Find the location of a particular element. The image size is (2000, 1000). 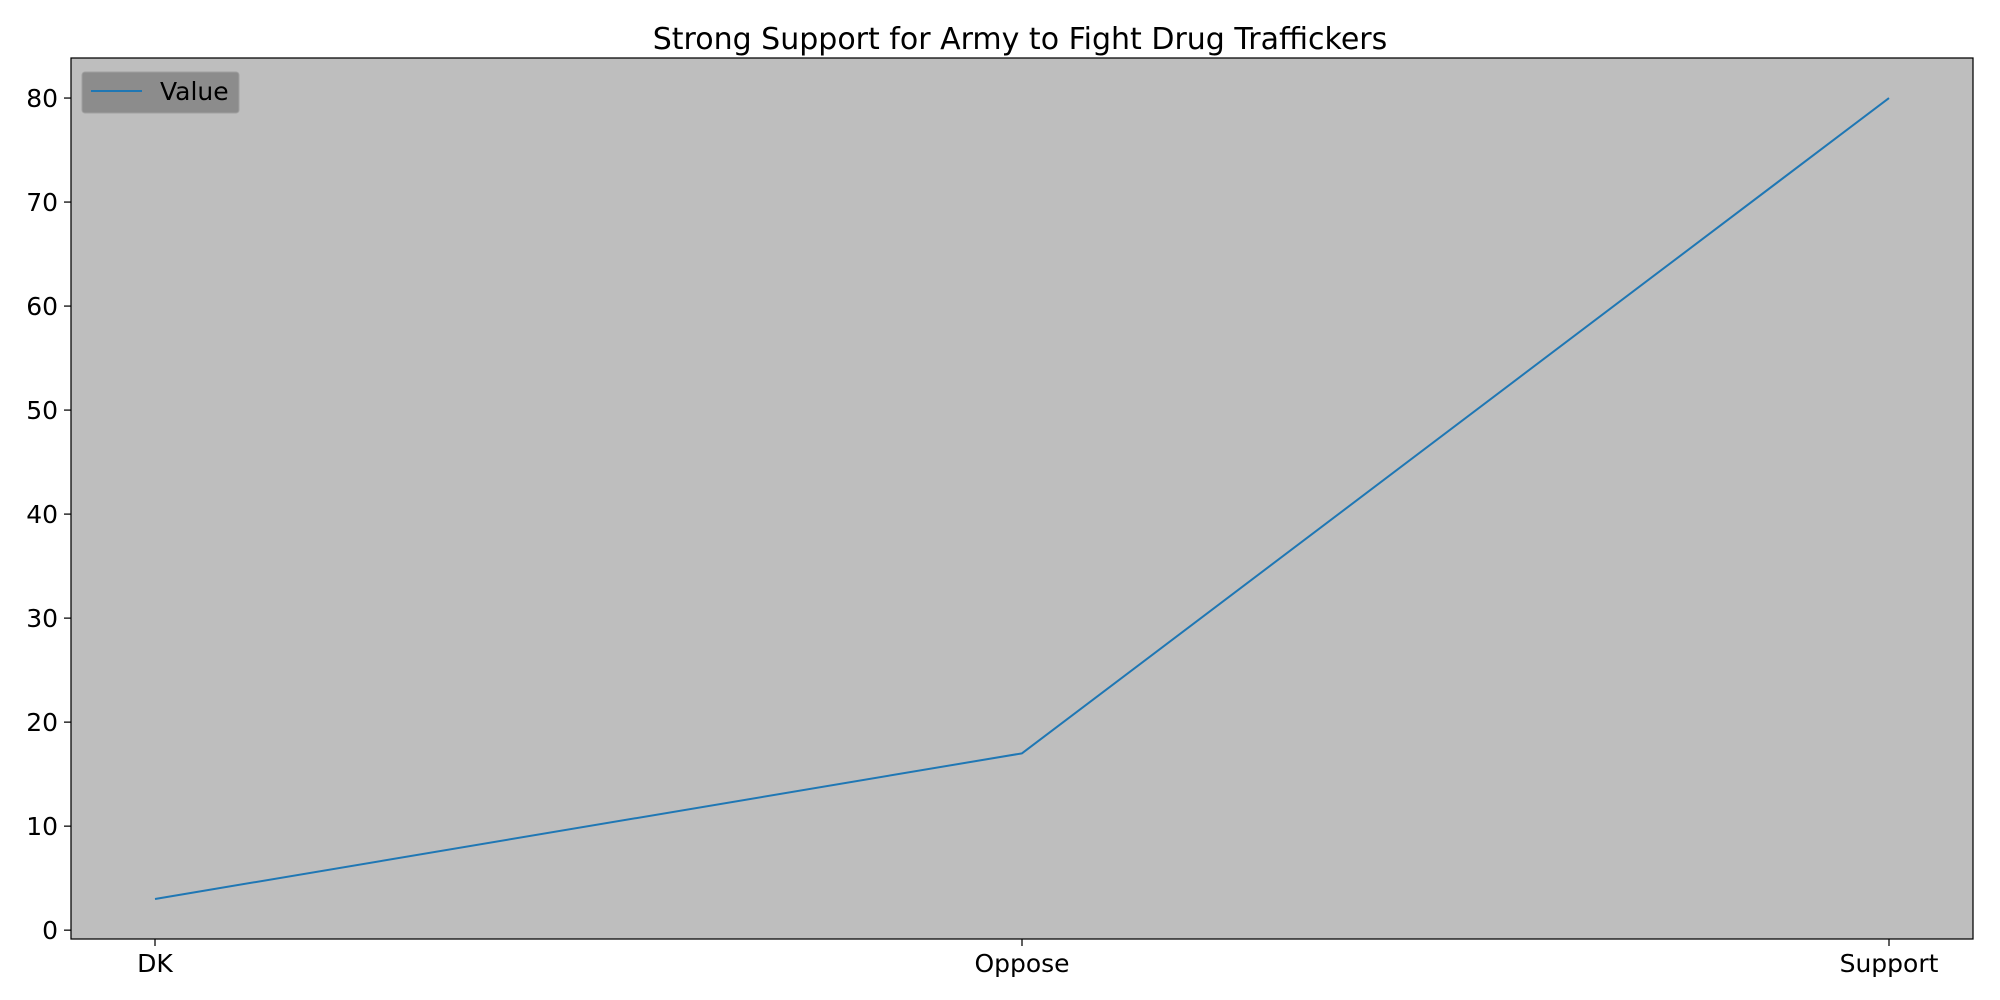

legend: Value is located at coordinates (160, 92).